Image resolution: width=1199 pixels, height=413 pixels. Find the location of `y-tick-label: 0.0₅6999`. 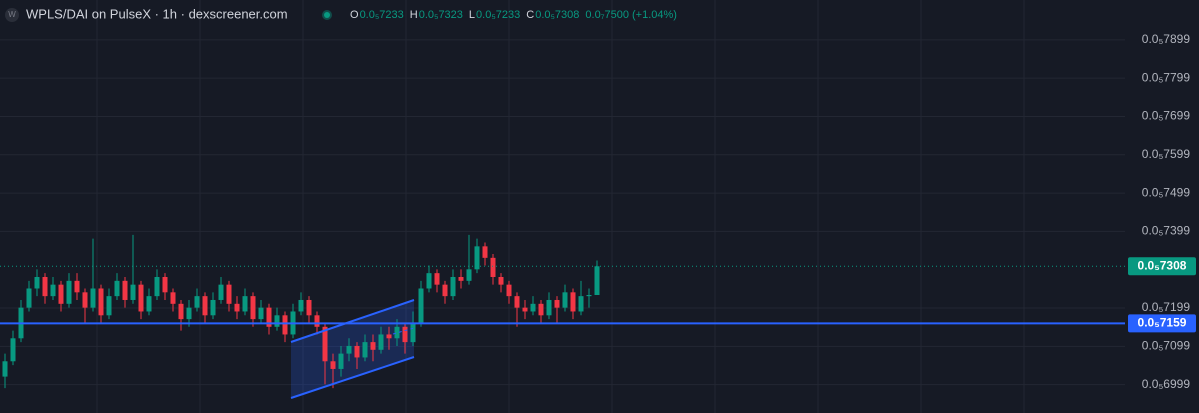

y-tick-label: 0.0₅6999 is located at coordinates (1166, 384).